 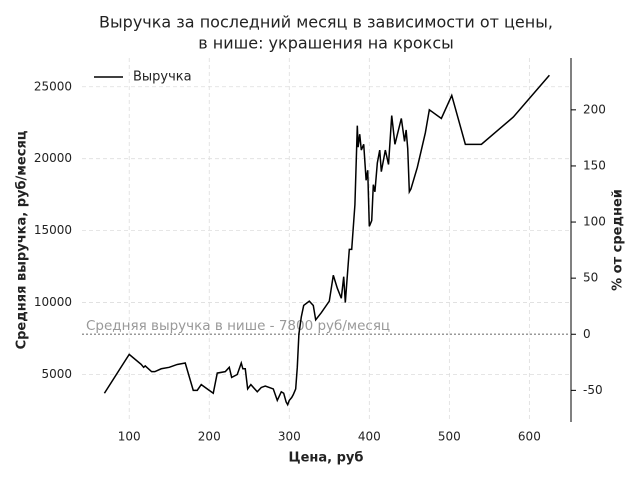 What do you see at coordinates (593, 390) in the screenshot?
I see `y2-tick-label: -50` at bounding box center [593, 390].